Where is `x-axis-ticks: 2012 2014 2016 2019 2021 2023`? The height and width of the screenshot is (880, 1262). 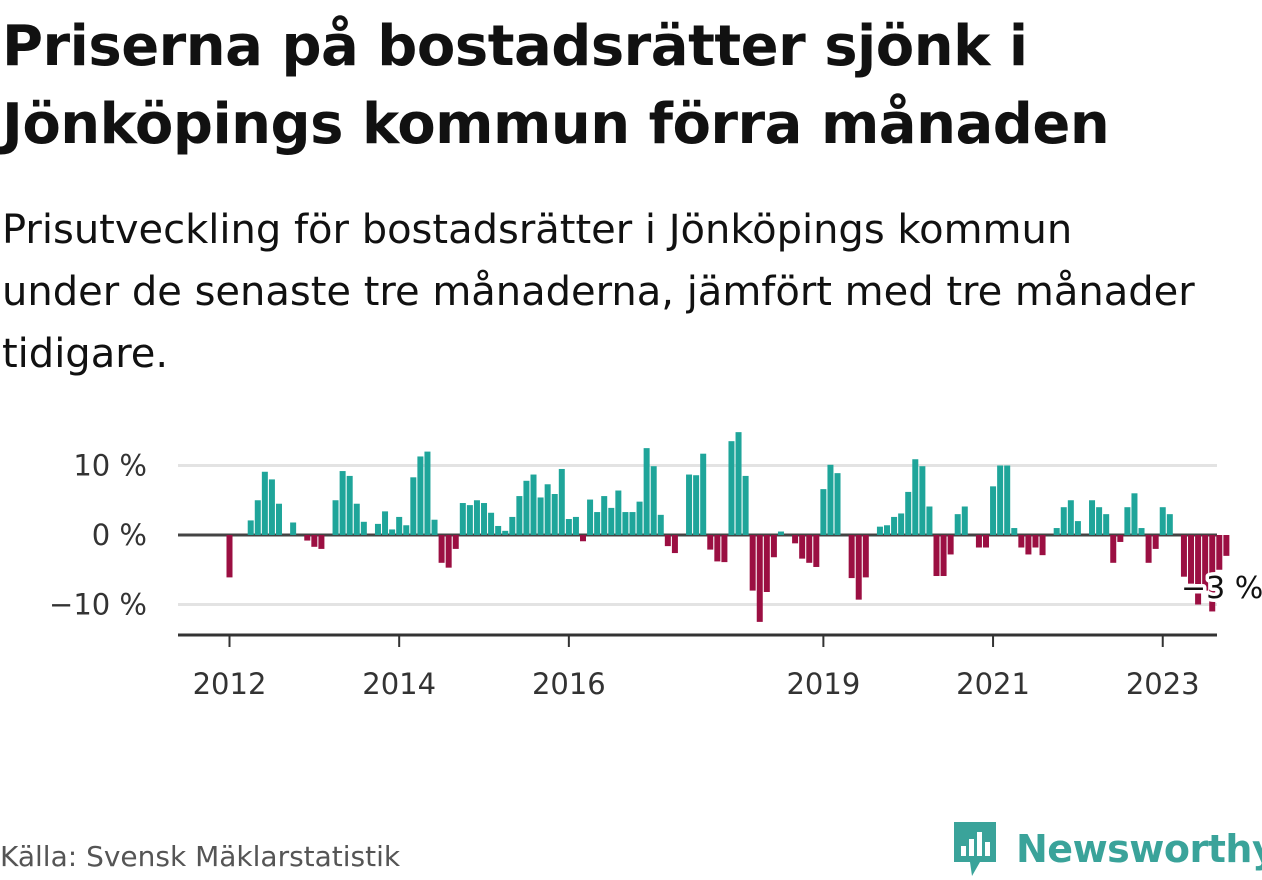
x-axis-ticks: 2012 2014 2016 2019 2021 2023 is located at coordinates (696, 668).